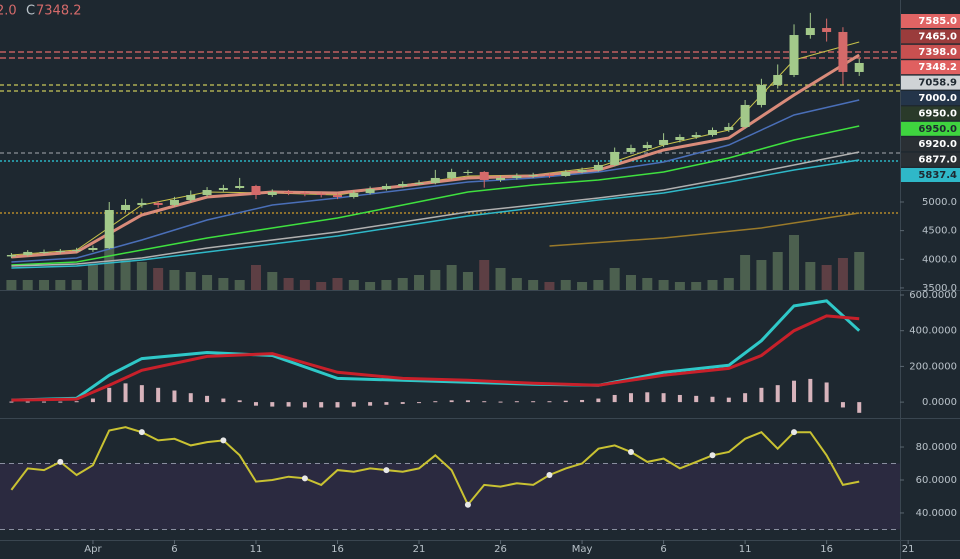  Describe the element at coordinates (419, 549) in the screenshot. I see `x-tick-label: 21` at that location.